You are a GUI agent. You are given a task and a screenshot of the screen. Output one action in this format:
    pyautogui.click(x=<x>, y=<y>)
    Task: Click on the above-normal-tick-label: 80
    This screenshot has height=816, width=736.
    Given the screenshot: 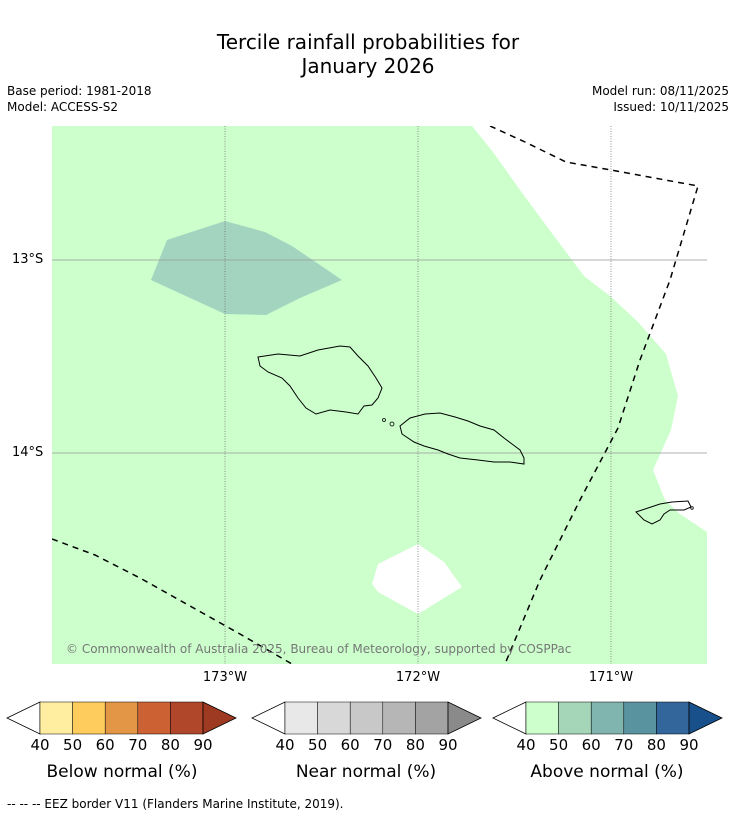 What is the action you would take?
    pyautogui.click(x=656, y=745)
    